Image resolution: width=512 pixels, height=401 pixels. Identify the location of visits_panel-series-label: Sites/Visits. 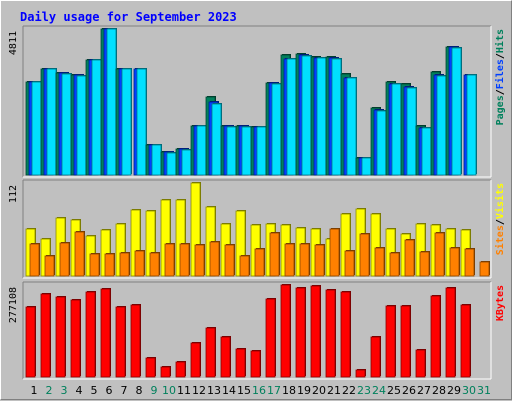
(500, 219).